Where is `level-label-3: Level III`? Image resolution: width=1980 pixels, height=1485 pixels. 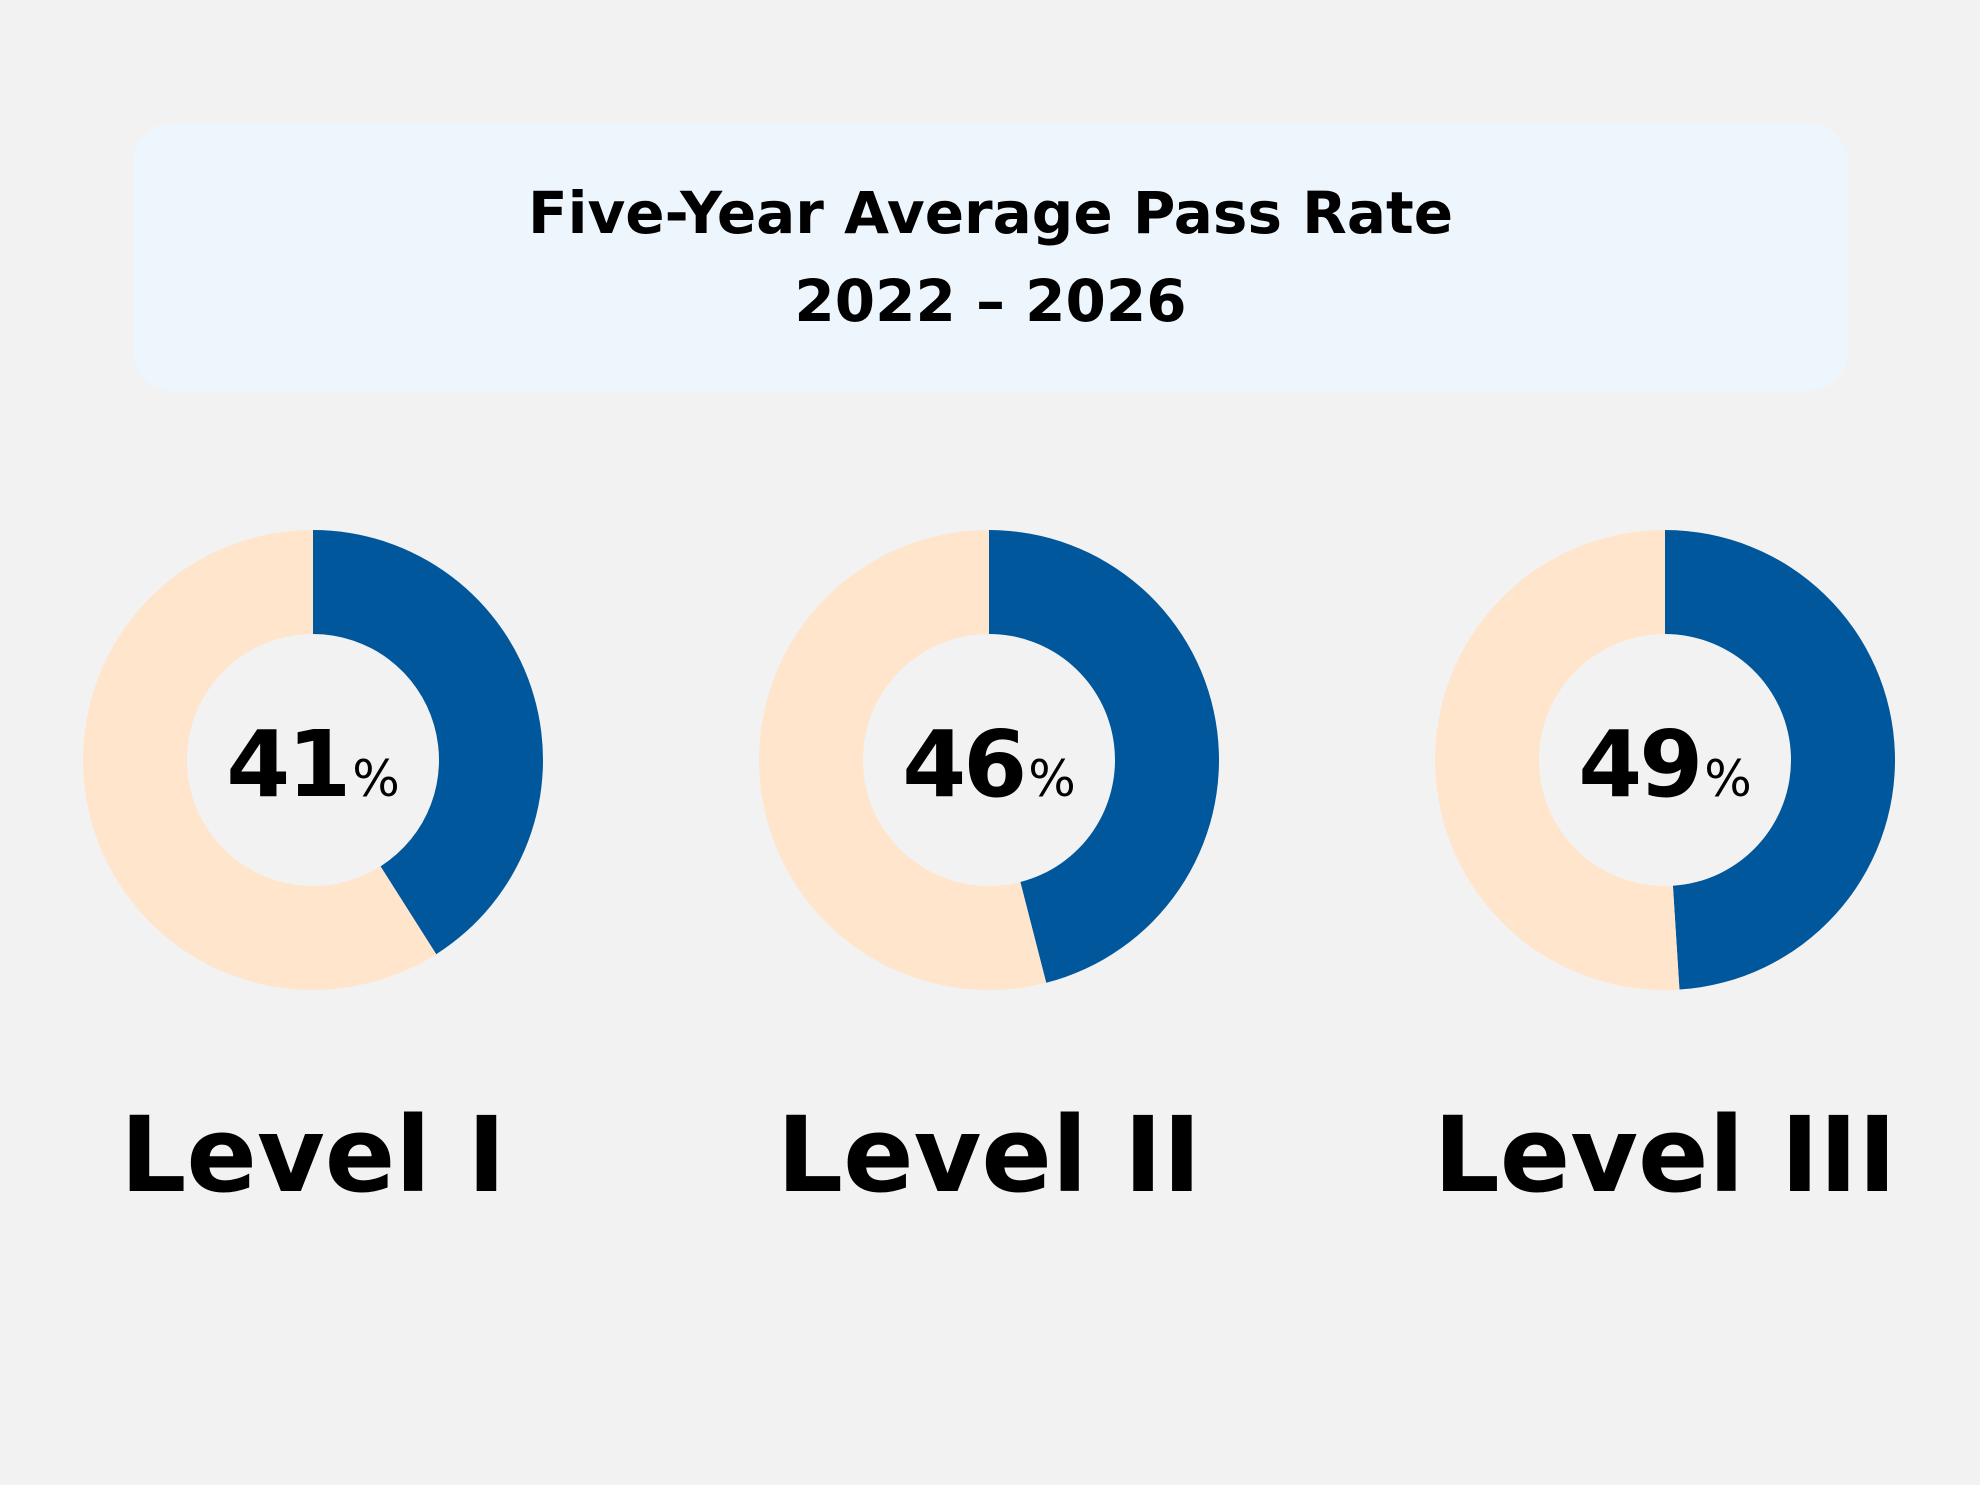
level-label-3: Level III is located at coordinates (1665, 1155).